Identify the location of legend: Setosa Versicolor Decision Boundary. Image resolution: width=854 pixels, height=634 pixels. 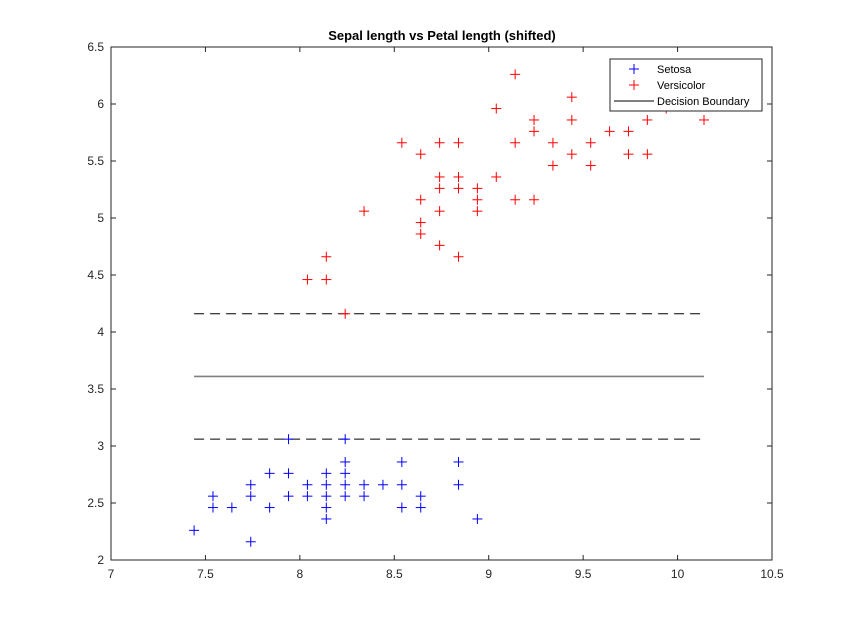
(686, 85).